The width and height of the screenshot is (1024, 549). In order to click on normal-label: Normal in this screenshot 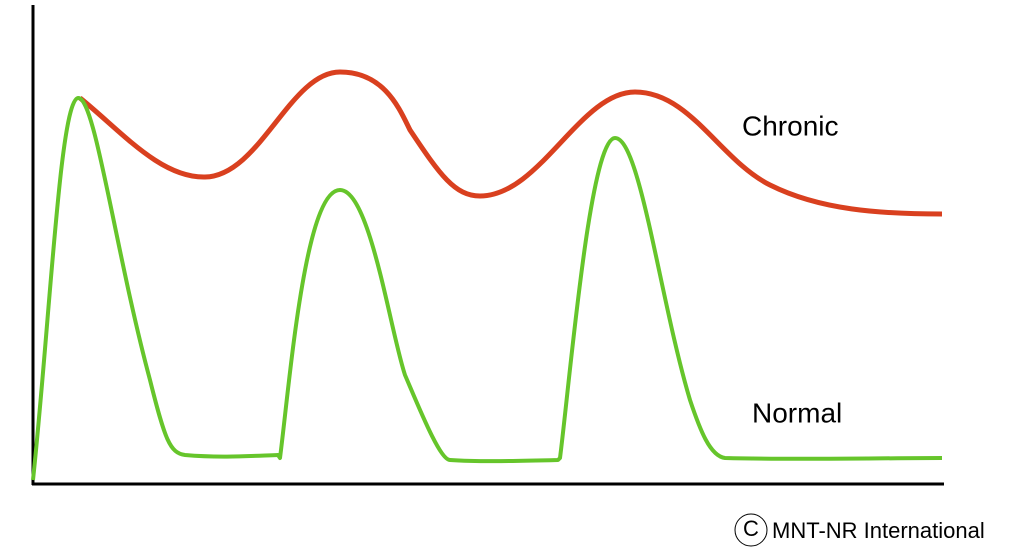, I will do `click(797, 412)`.